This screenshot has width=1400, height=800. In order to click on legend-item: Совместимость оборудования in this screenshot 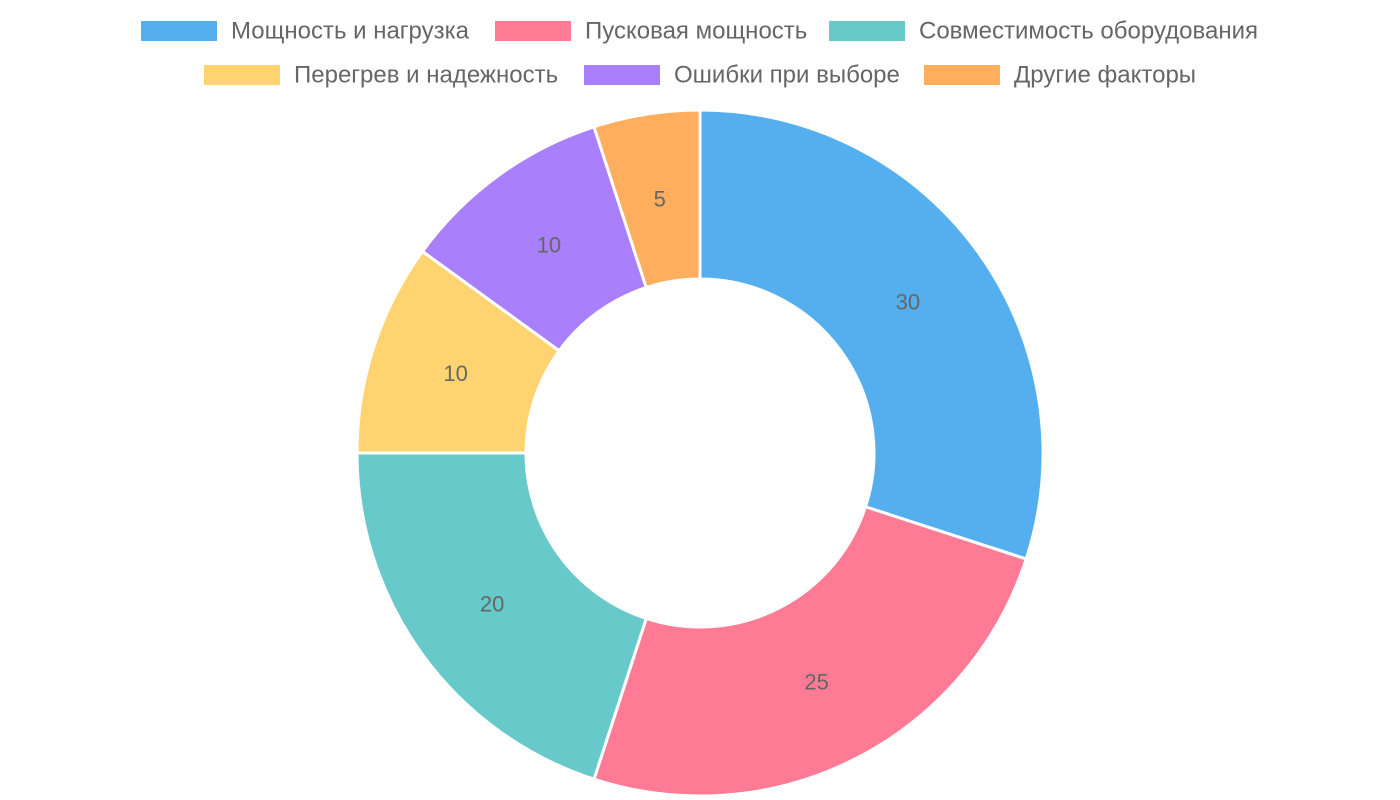, I will do `click(1043, 31)`.